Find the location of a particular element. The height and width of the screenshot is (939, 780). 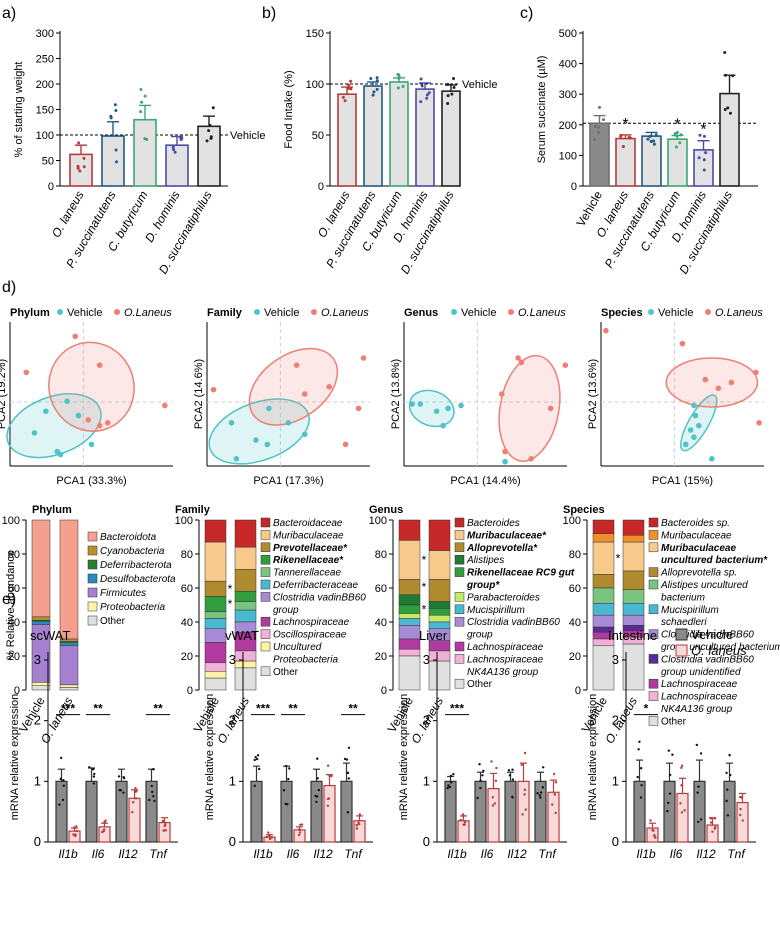

legend-label: NK4A136 group is located at coordinates (503, 672).